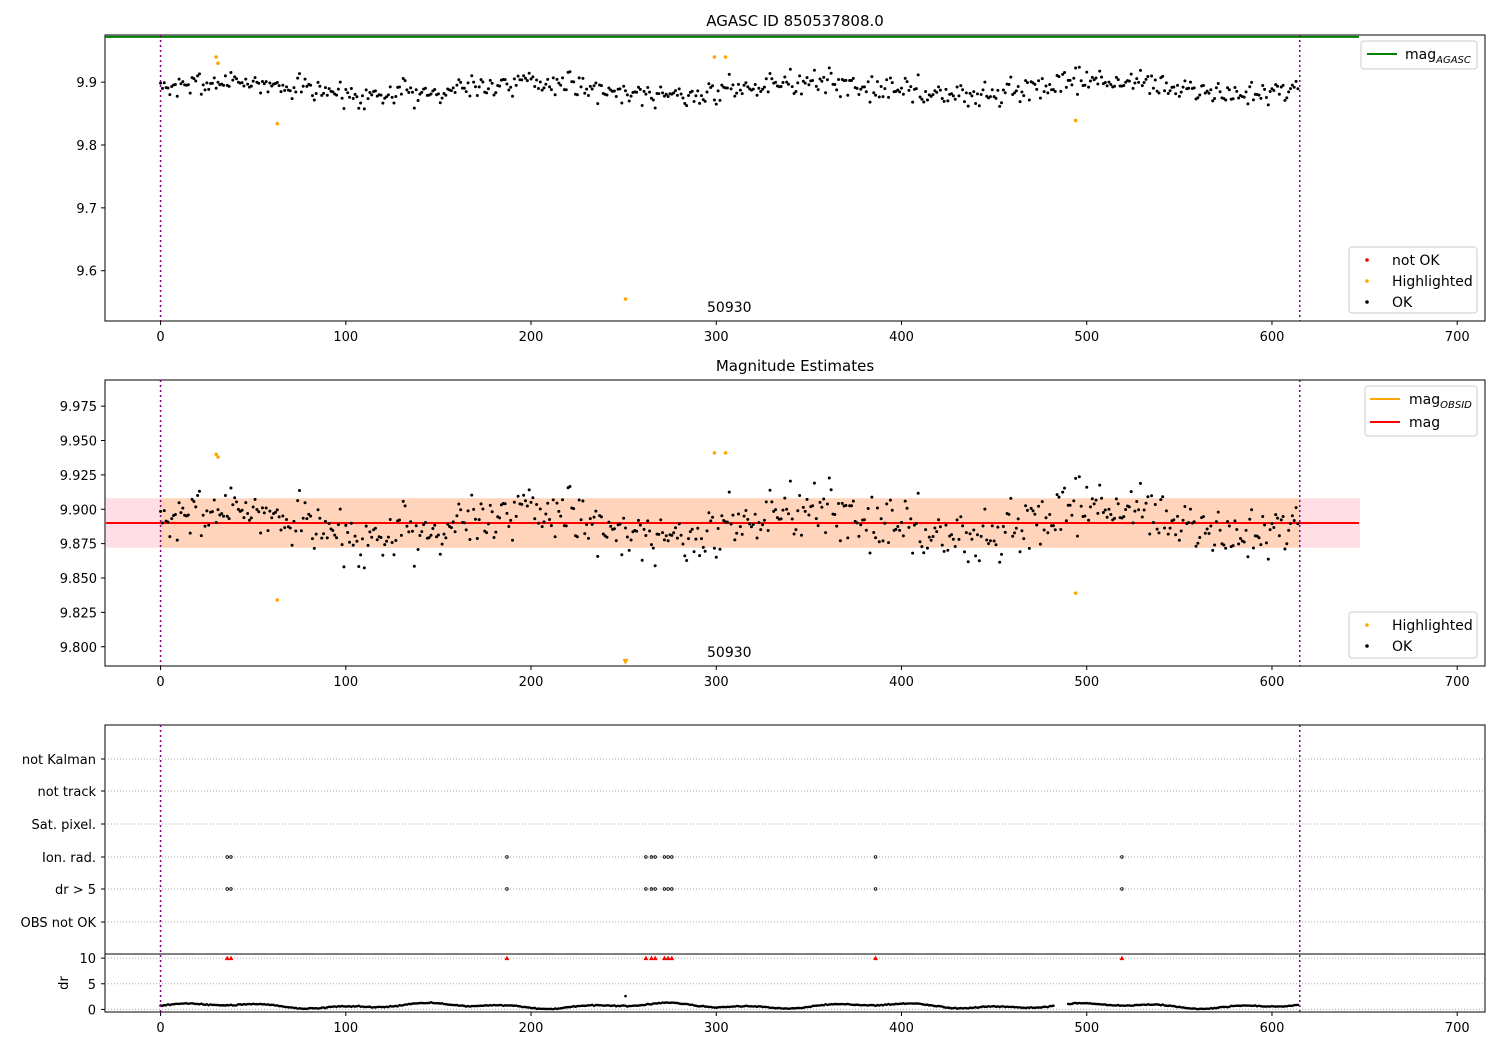 Image resolution: width=1500 pixels, height=1050 pixels. Describe the element at coordinates (1413, 280) in the screenshot. I see `legend-lower: not OK Highlighted OK` at that location.